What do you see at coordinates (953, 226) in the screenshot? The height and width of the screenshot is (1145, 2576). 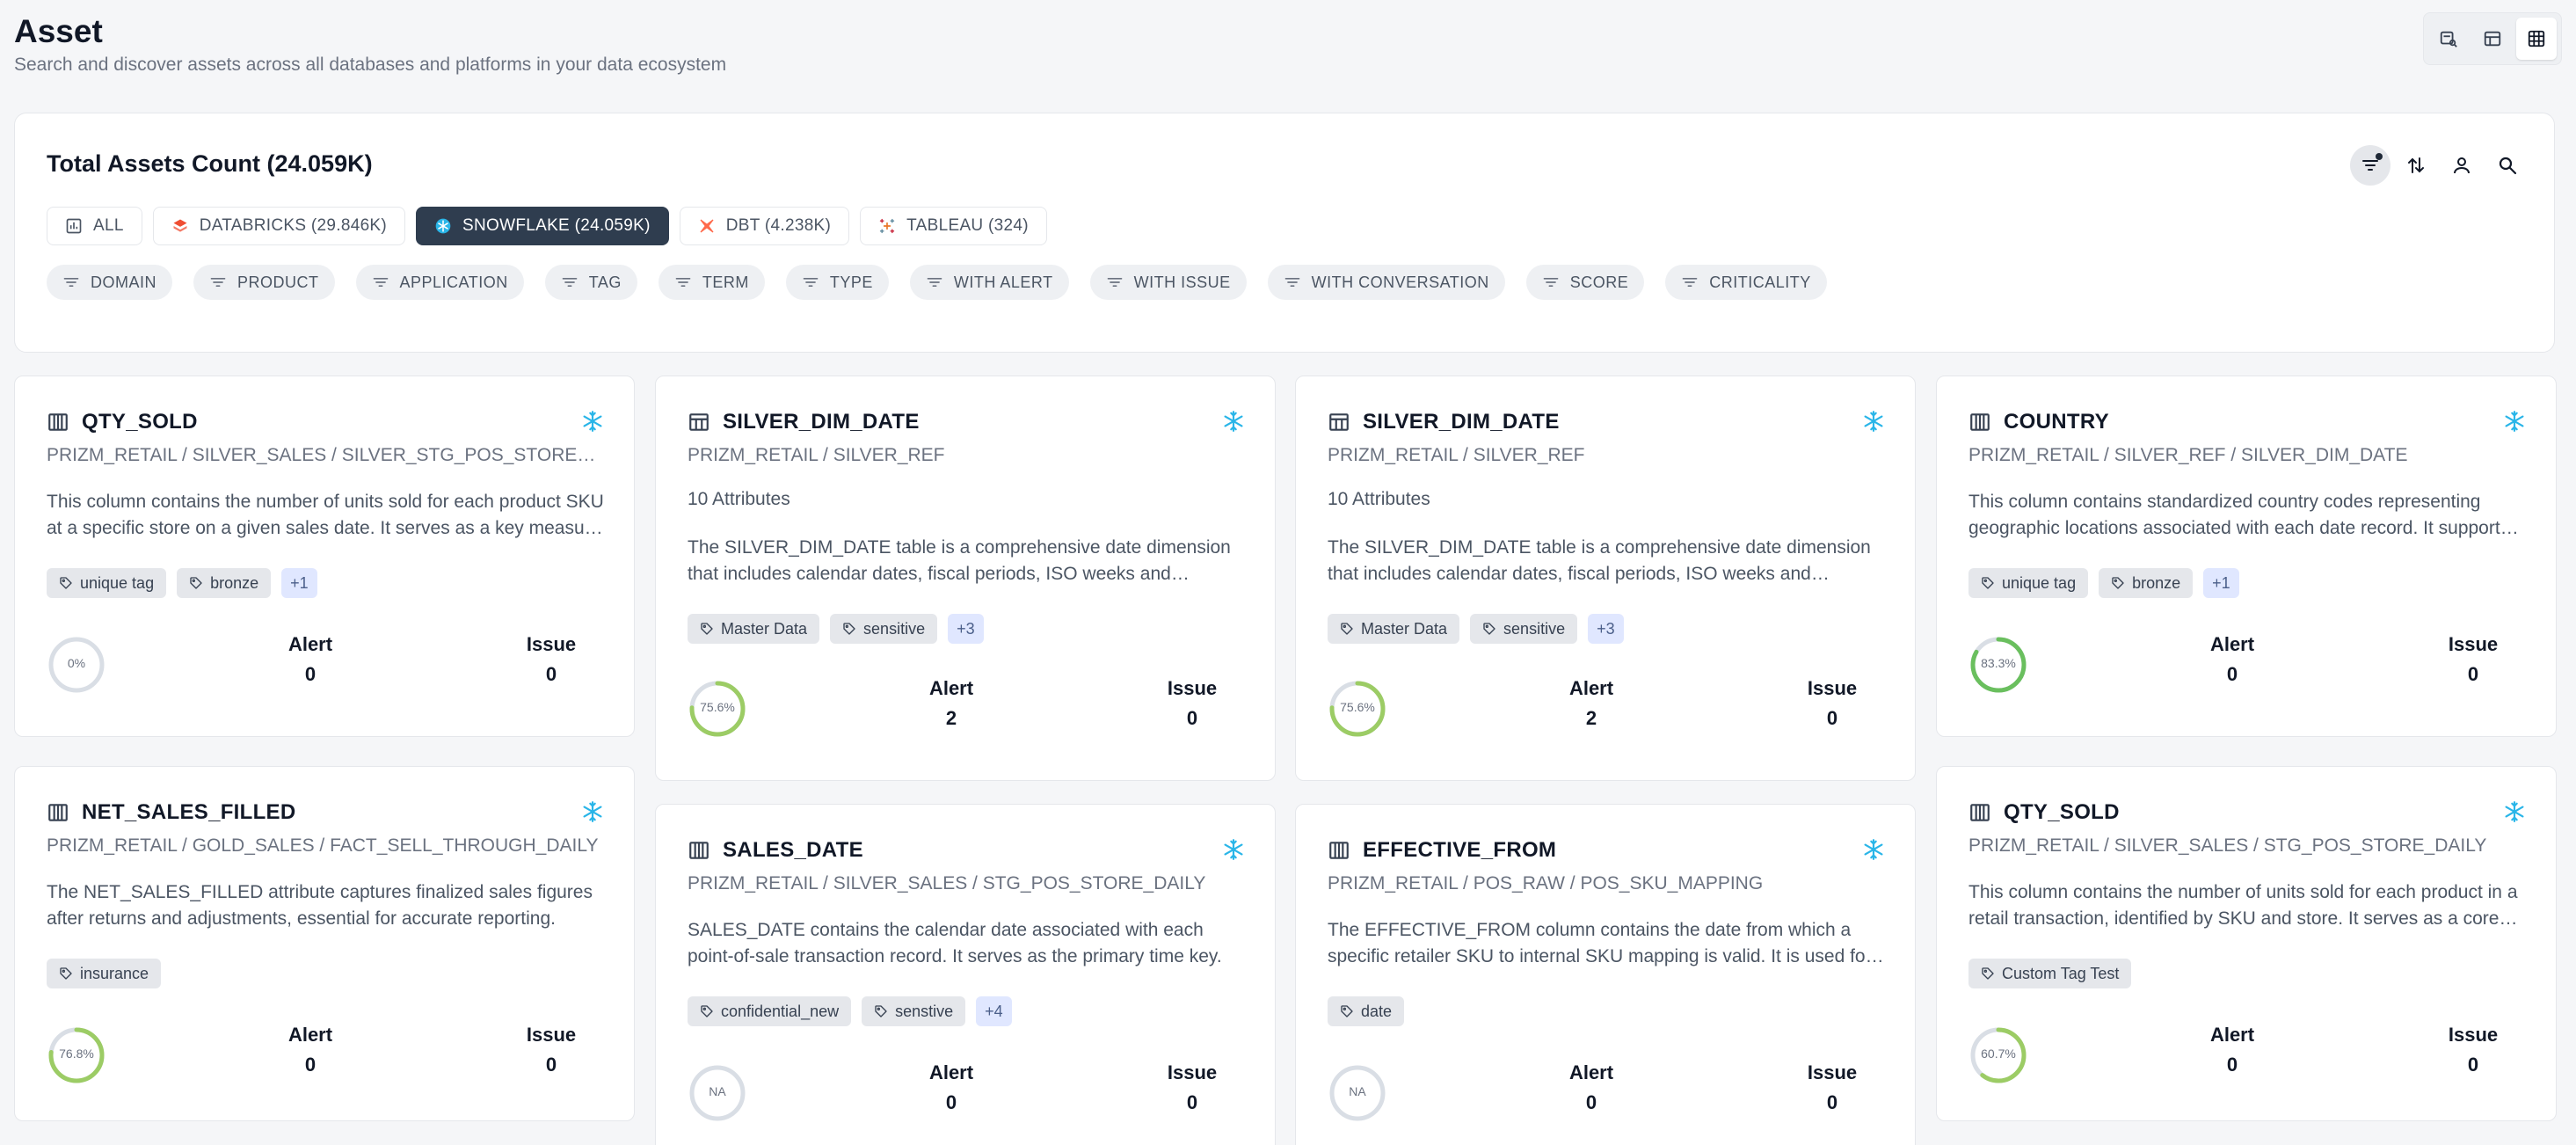 I see `tab-tableau: TABLEAU (324)` at bounding box center [953, 226].